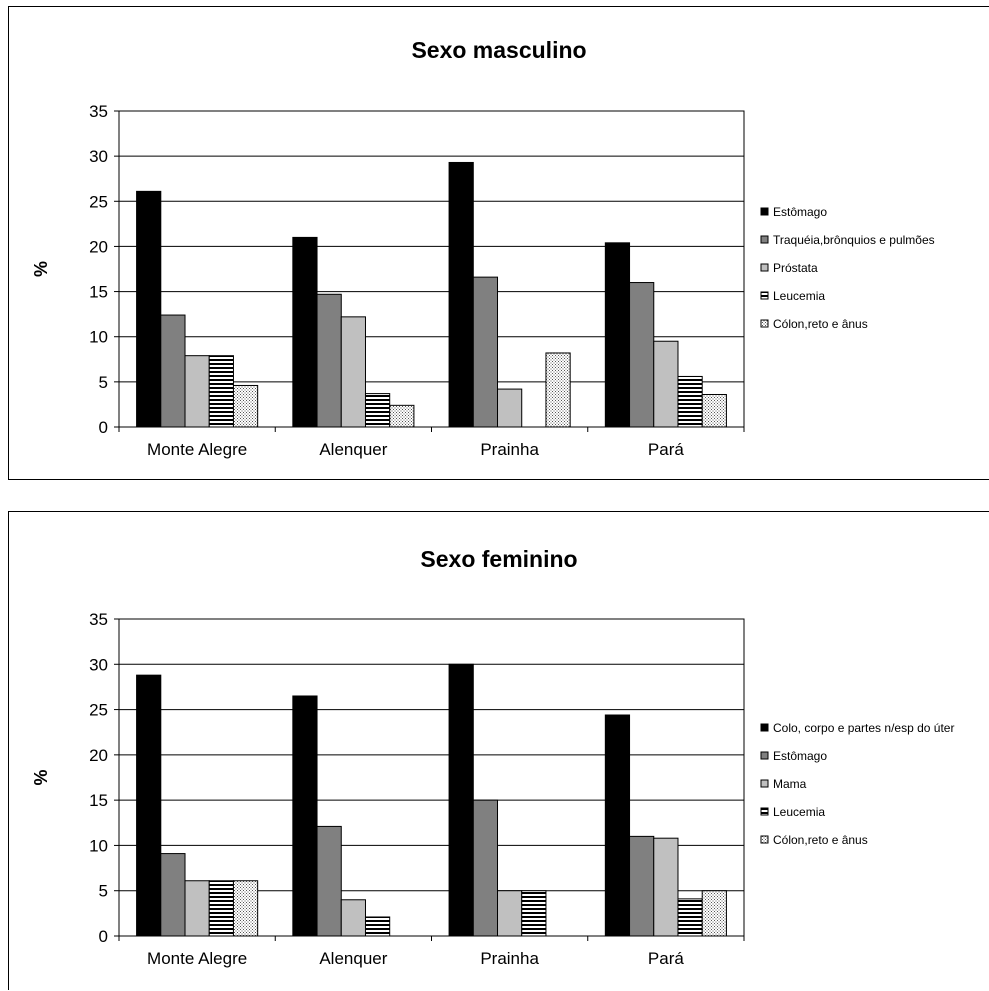 The height and width of the screenshot is (991, 989). What do you see at coordinates (498, 559) in the screenshot?
I see `chart-title-female: Sexo feminino` at bounding box center [498, 559].